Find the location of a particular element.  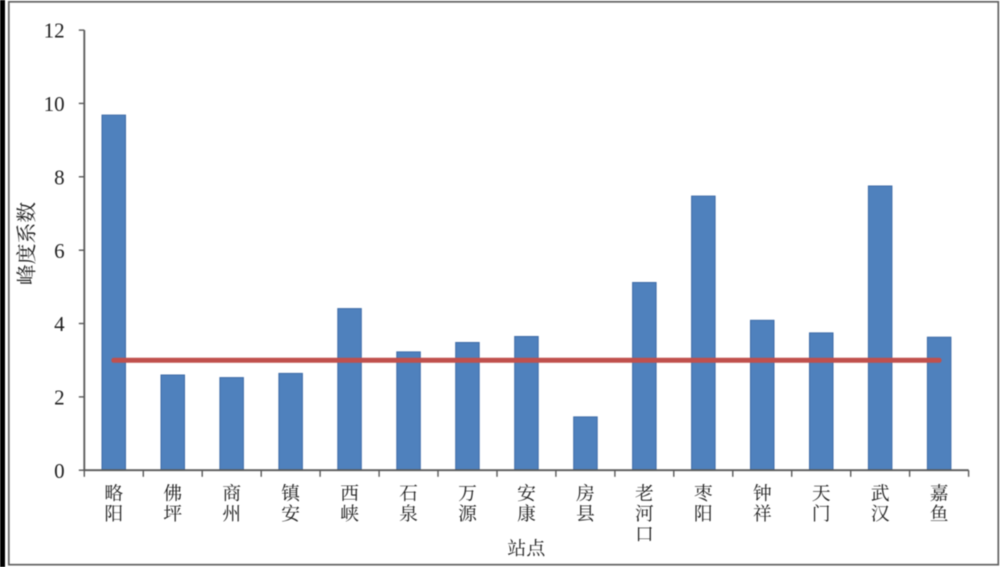

svg-text: 12 is located at coordinates (54, 31).